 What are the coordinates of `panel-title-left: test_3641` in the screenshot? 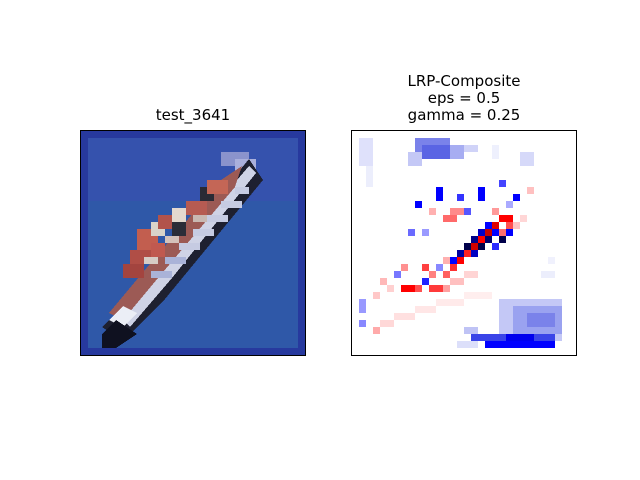 It's located at (193, 115).